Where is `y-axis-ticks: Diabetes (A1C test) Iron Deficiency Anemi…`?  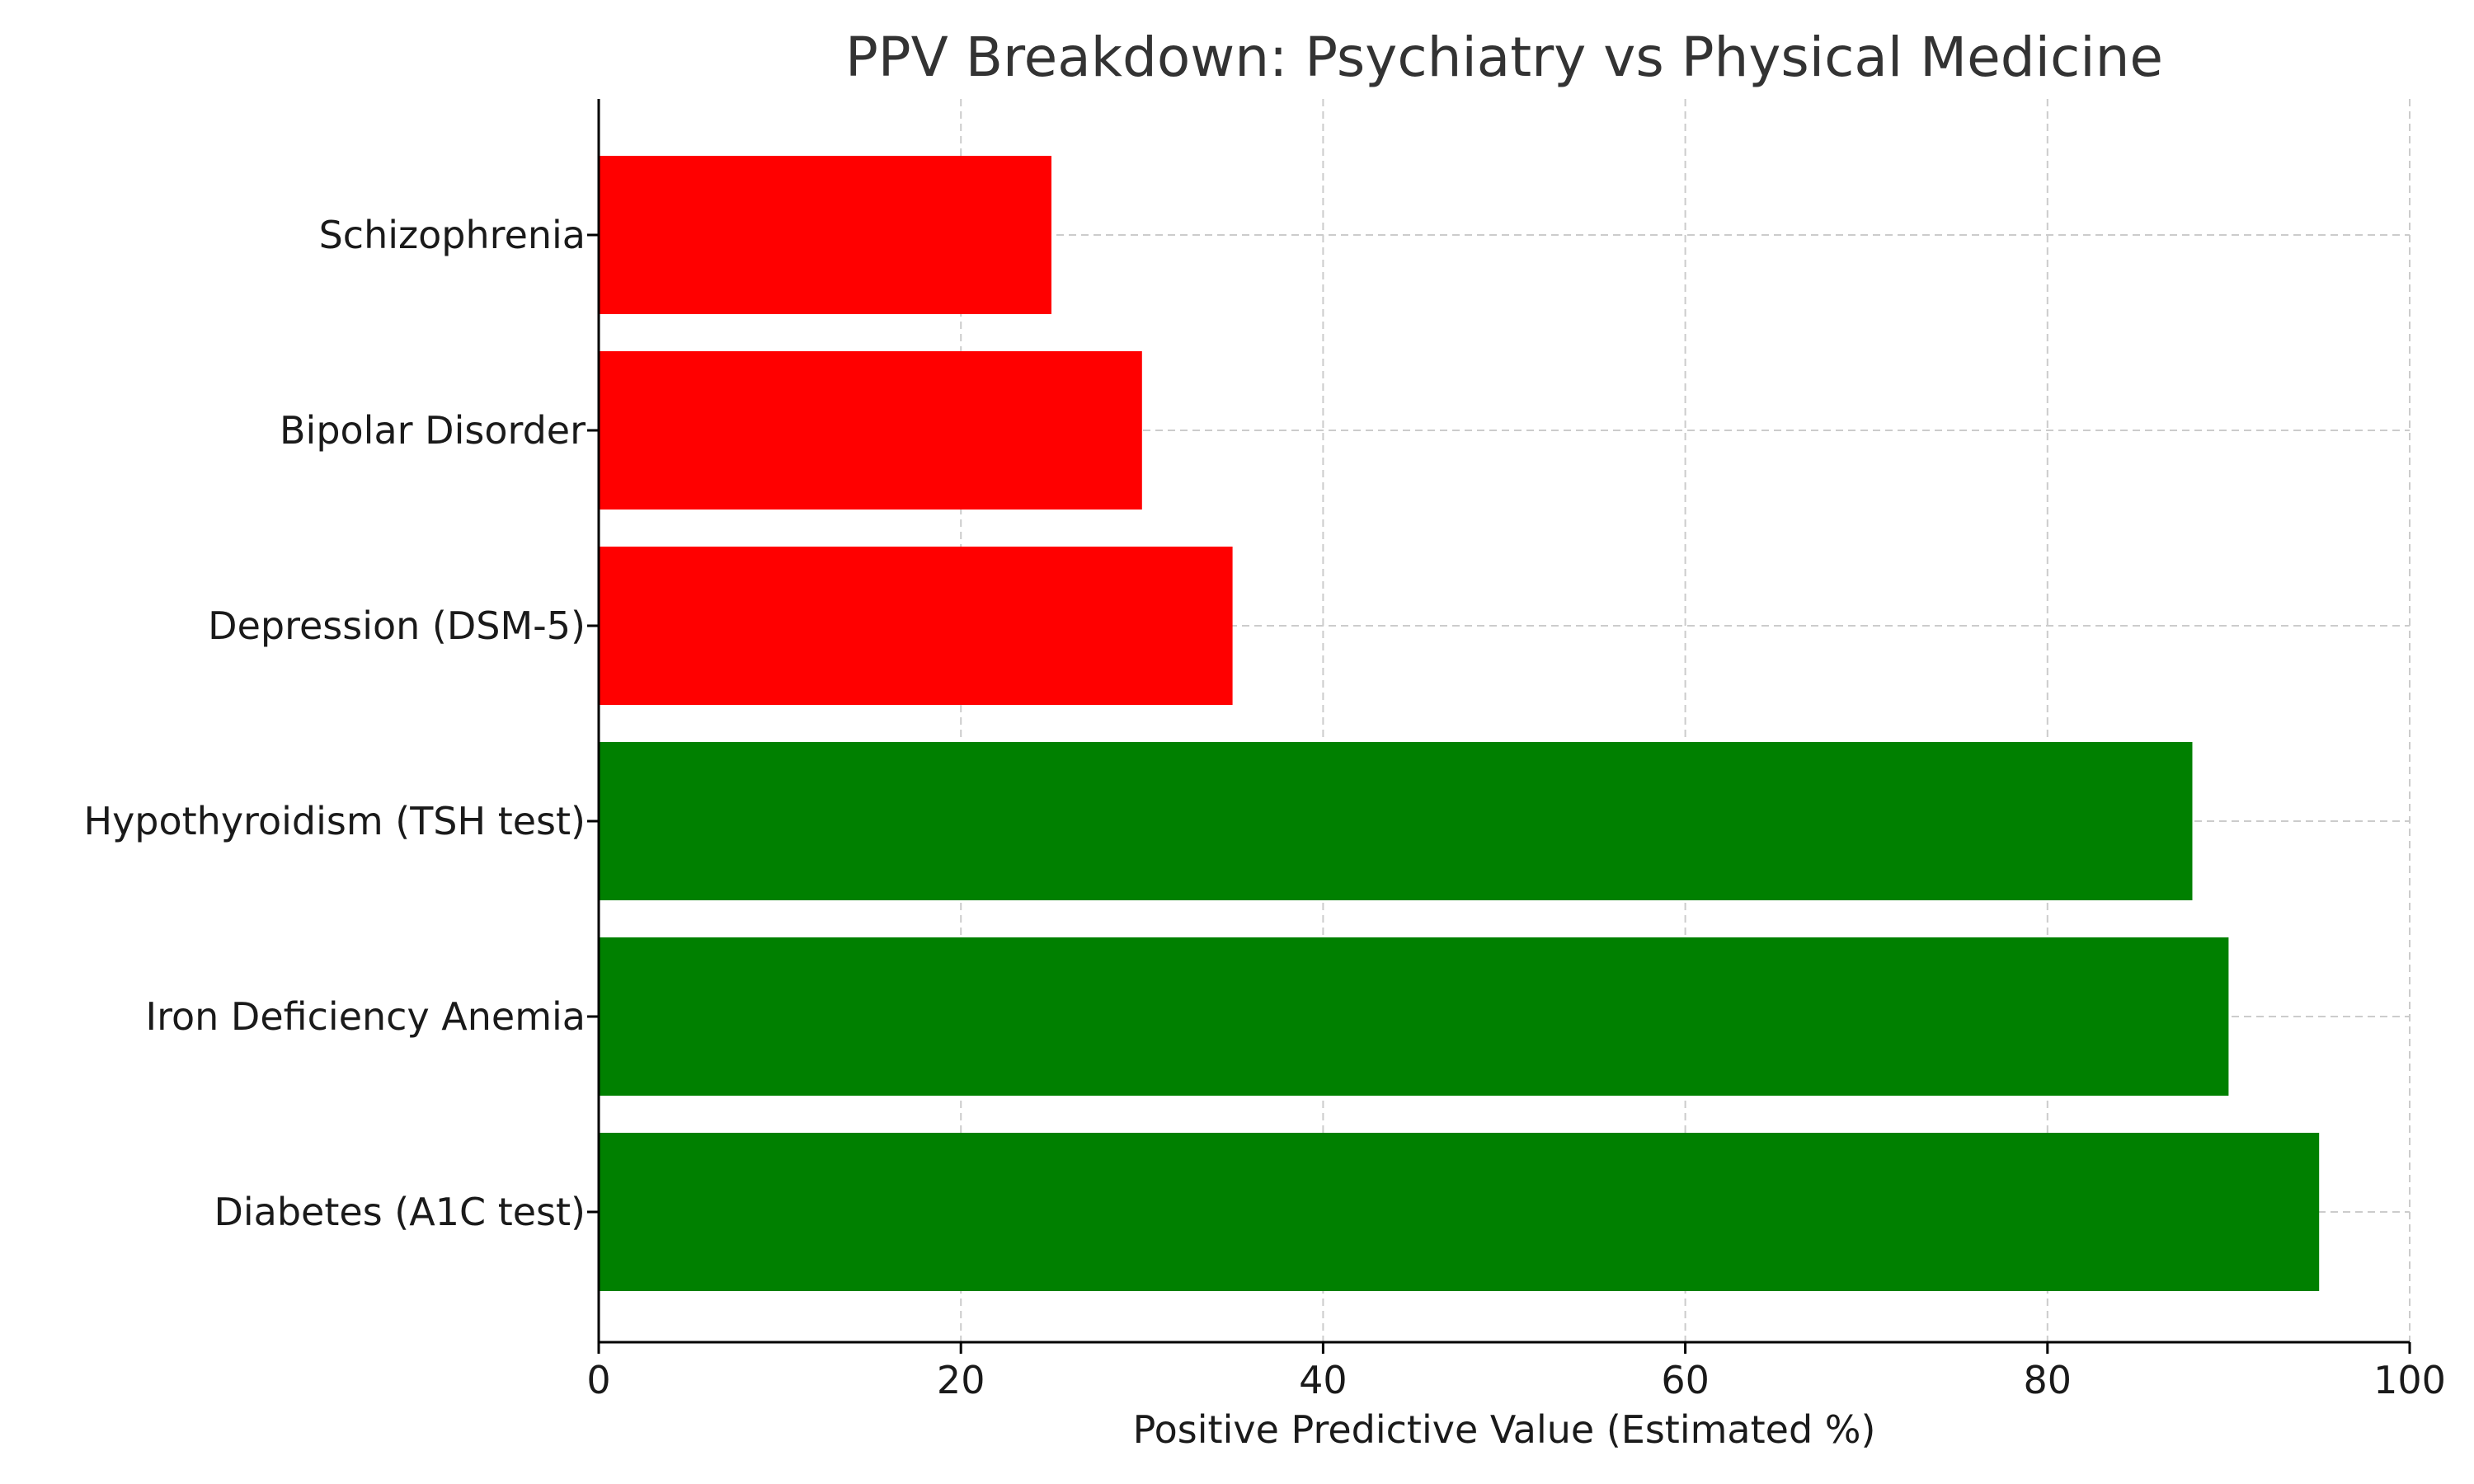 y-axis-ticks: Diabetes (A1C test) Iron Deficiency Anemi… is located at coordinates (341, 723).